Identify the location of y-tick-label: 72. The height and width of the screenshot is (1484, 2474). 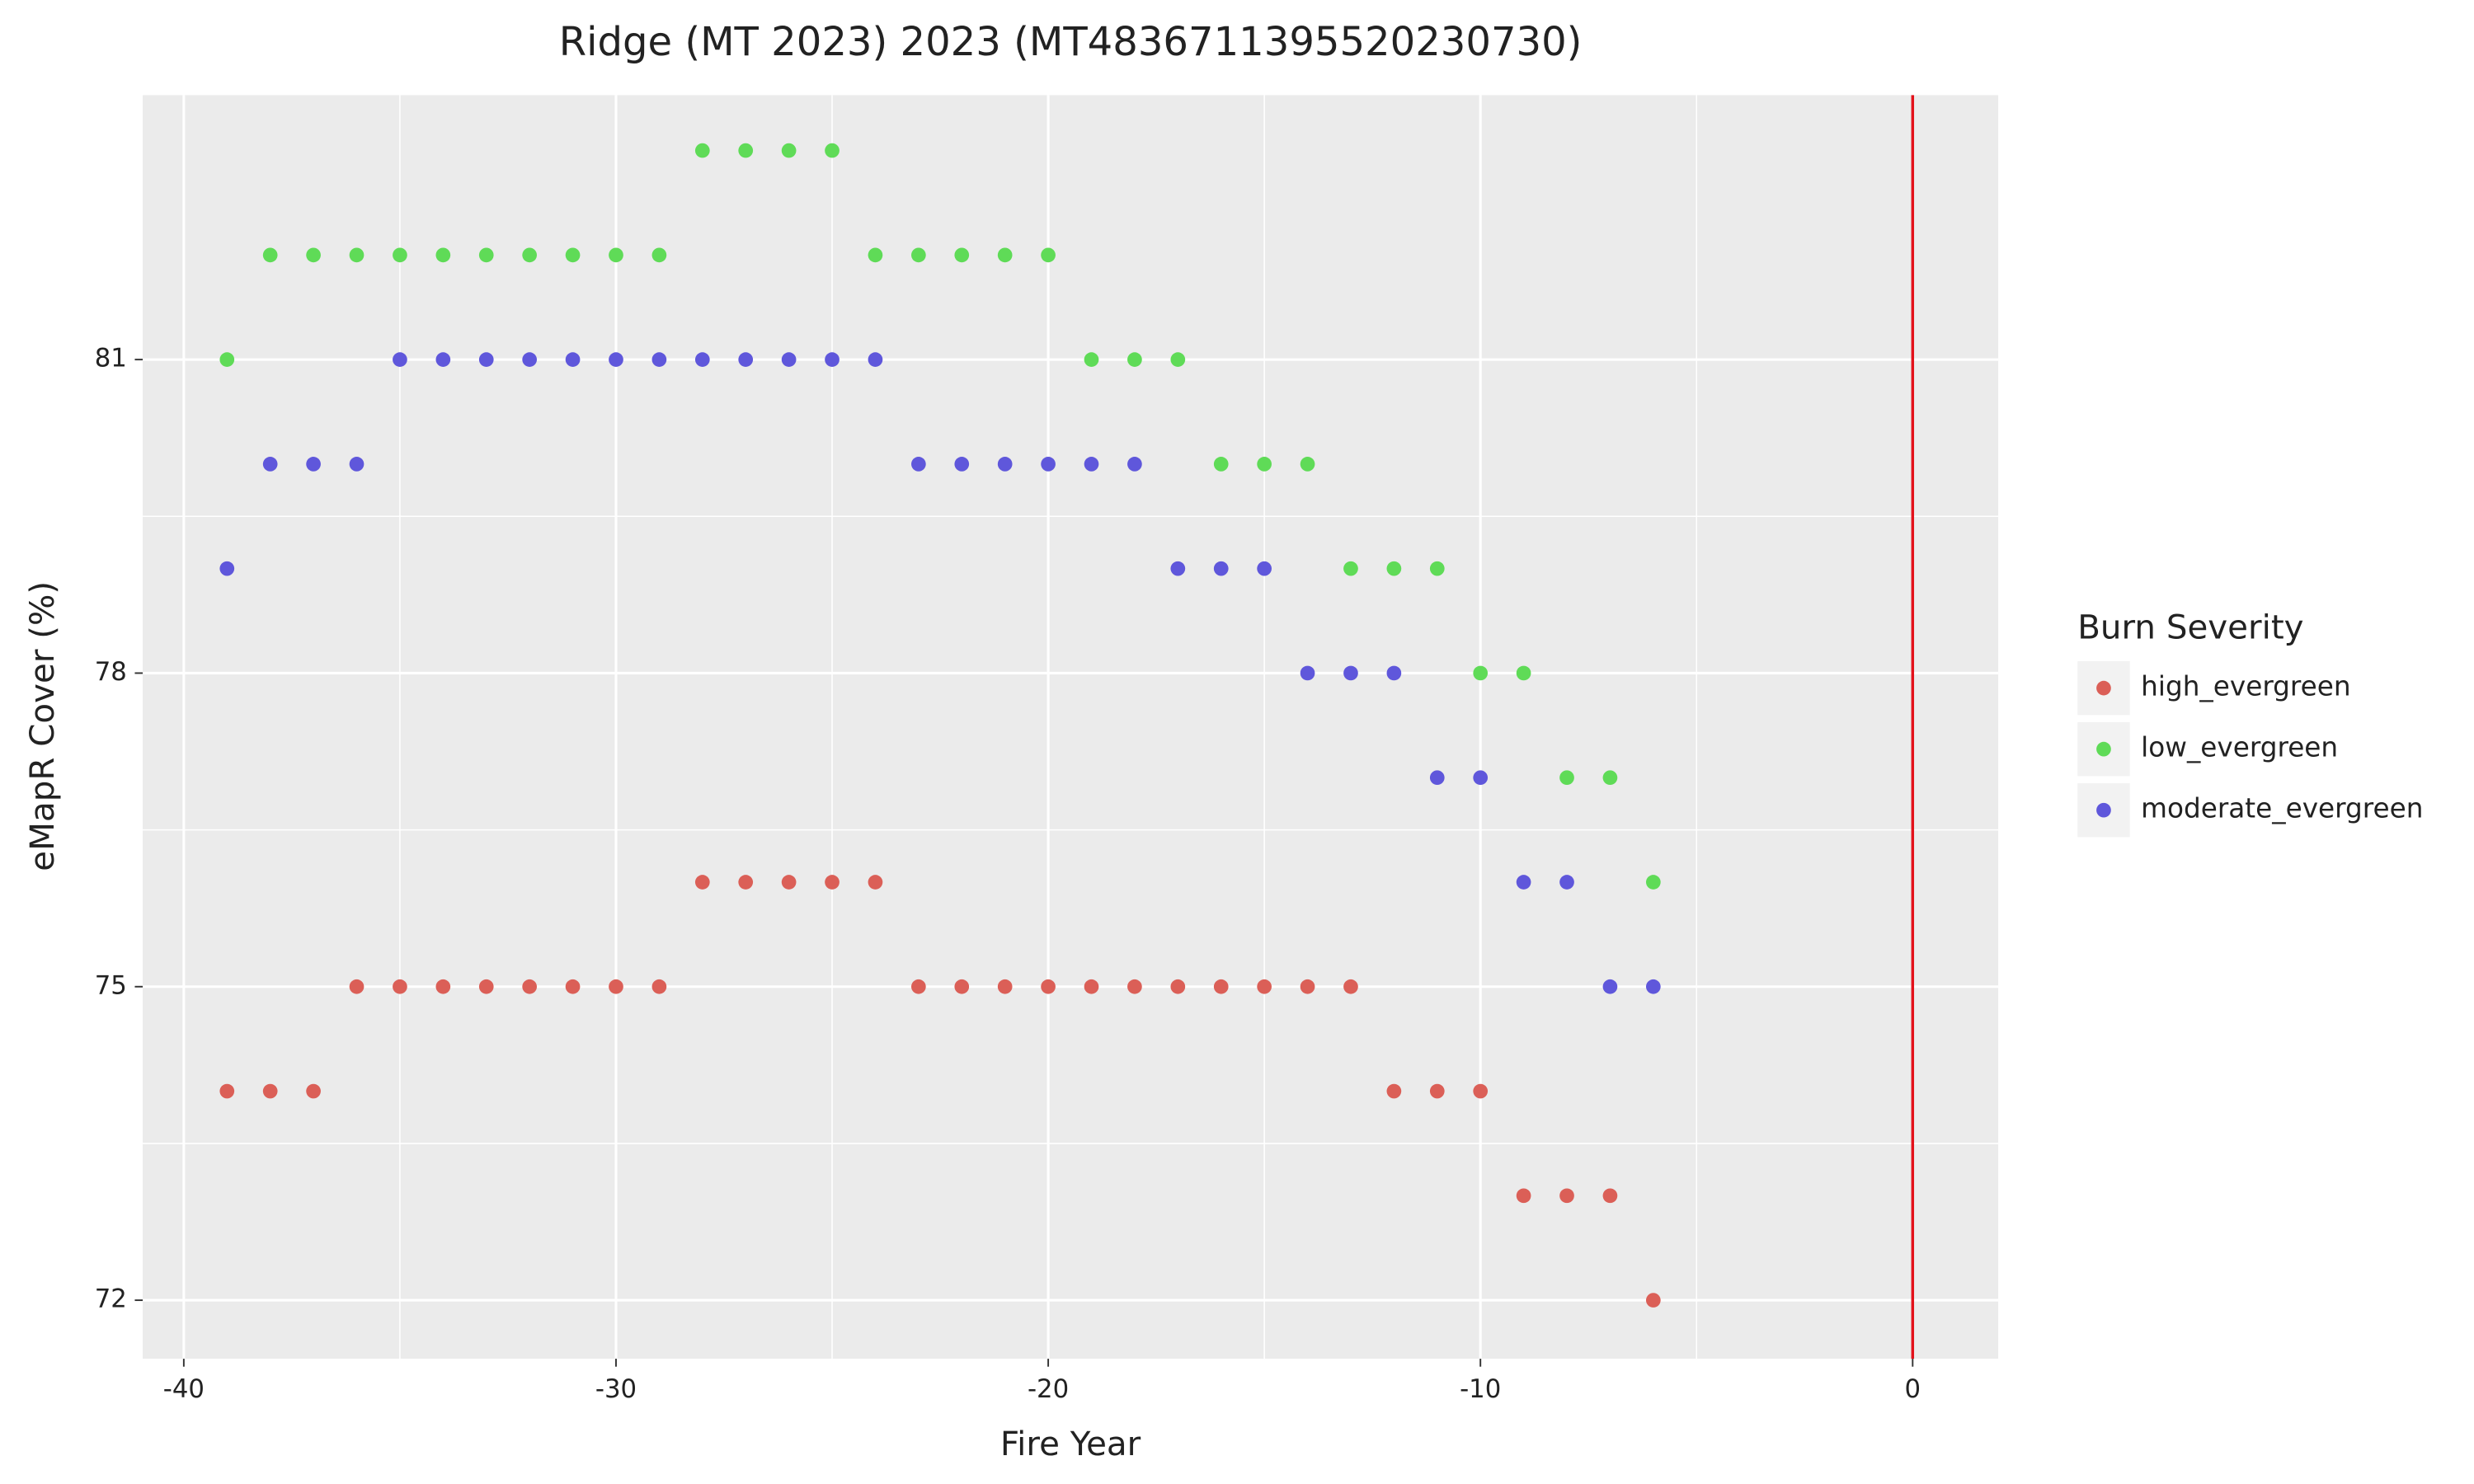
(111, 1299).